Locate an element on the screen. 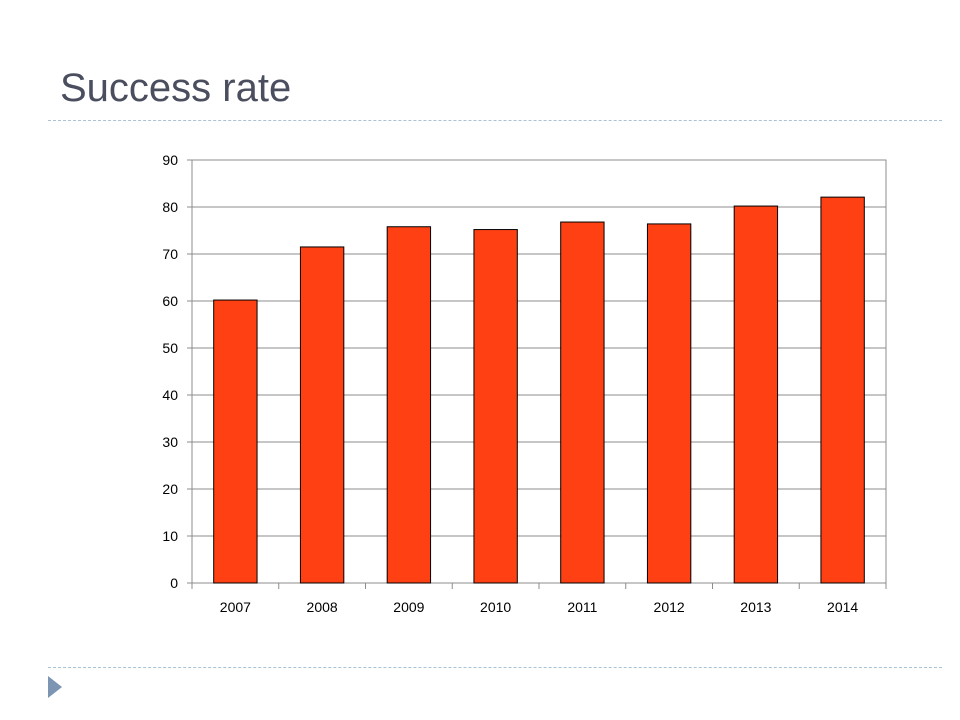 The height and width of the screenshot is (720, 960). x-tick-label: 2013 is located at coordinates (755, 607).